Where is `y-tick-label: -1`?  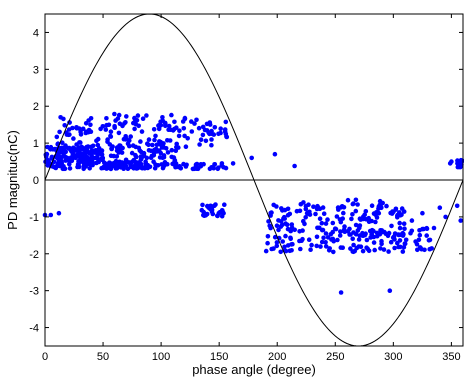 y-tick-label: -1 is located at coordinates (34, 218).